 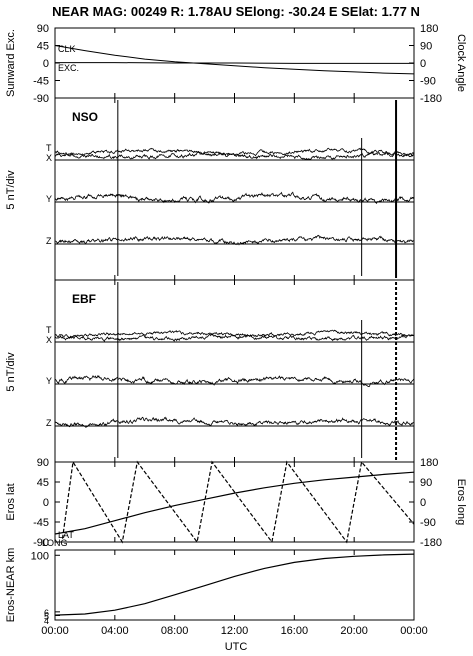 I want to click on distance-ytick: 6, so click(x=46, y=613).